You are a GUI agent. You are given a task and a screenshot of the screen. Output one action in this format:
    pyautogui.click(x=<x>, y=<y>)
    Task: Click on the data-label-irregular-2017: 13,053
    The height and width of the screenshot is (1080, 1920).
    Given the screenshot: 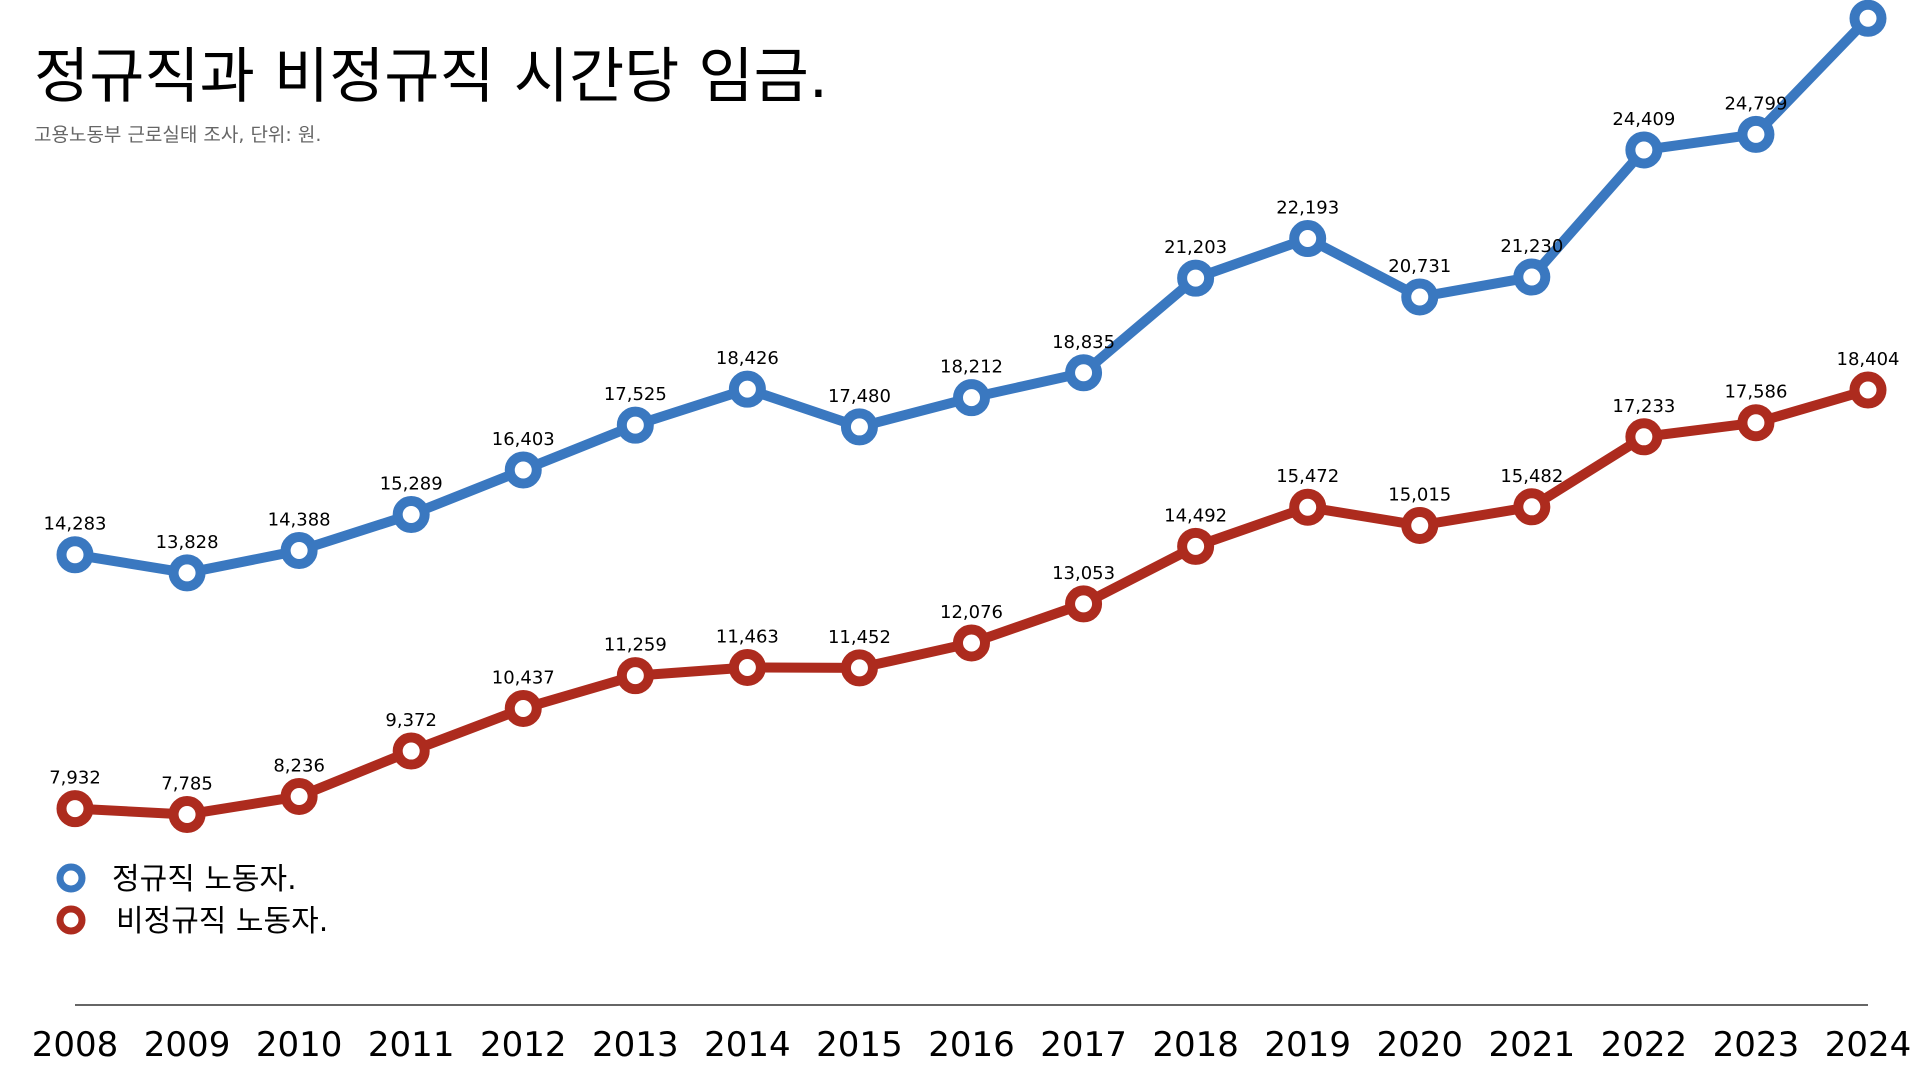 What is the action you would take?
    pyautogui.click(x=1083, y=573)
    